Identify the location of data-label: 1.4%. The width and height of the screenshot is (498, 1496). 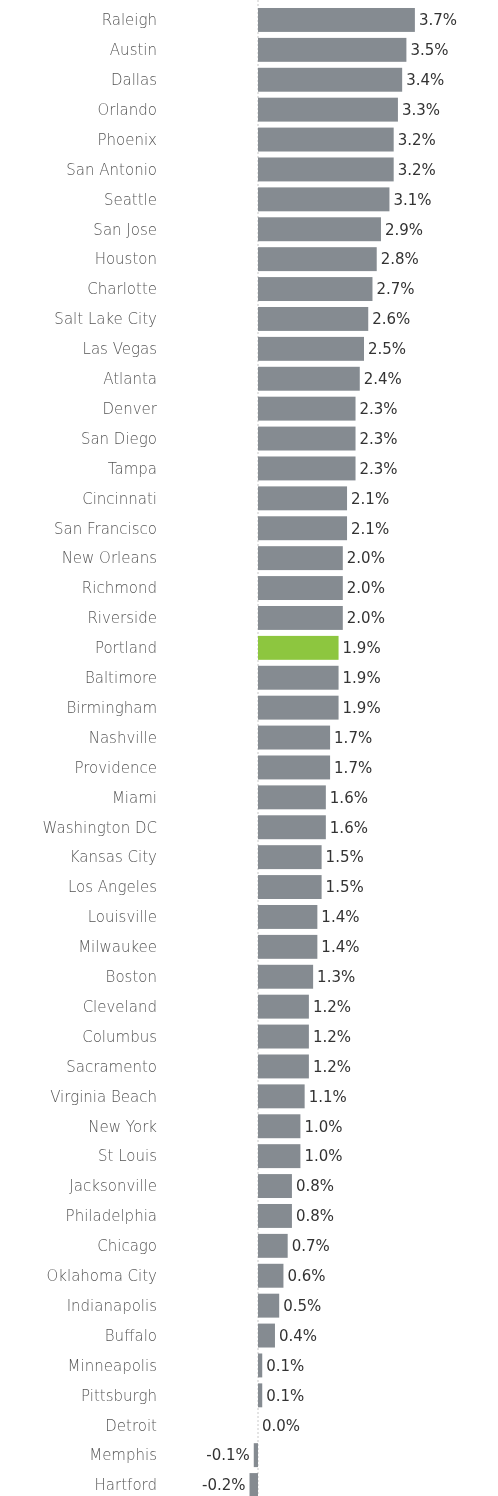
(340, 917).